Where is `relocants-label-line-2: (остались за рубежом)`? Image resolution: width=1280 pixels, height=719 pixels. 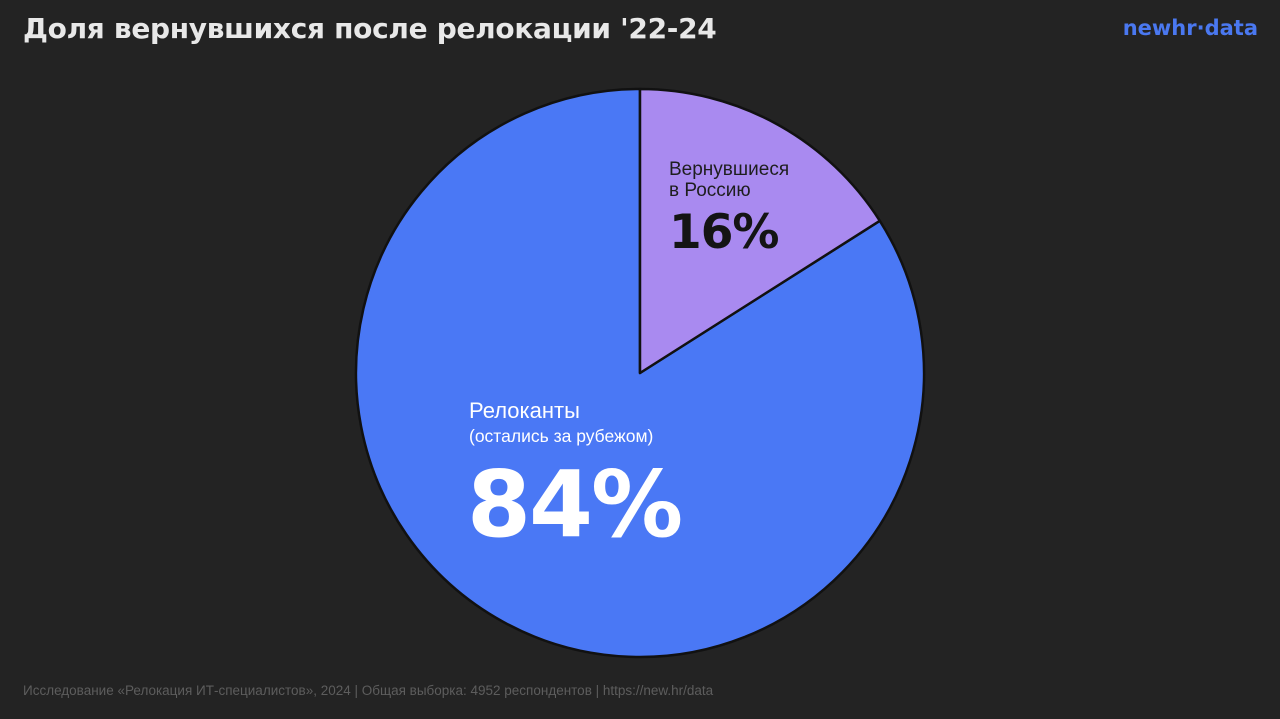
relocants-label-line-2: (остались за рубежом) is located at coordinates (561, 436).